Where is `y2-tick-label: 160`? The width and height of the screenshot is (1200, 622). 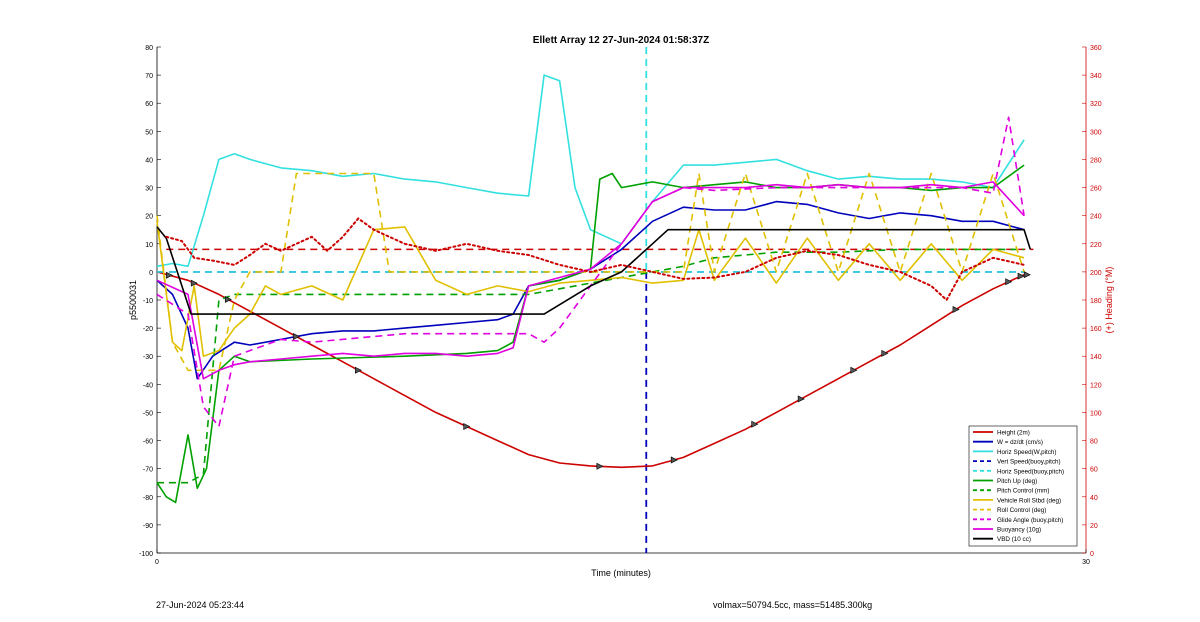 y2-tick-label: 160 is located at coordinates (1096, 329).